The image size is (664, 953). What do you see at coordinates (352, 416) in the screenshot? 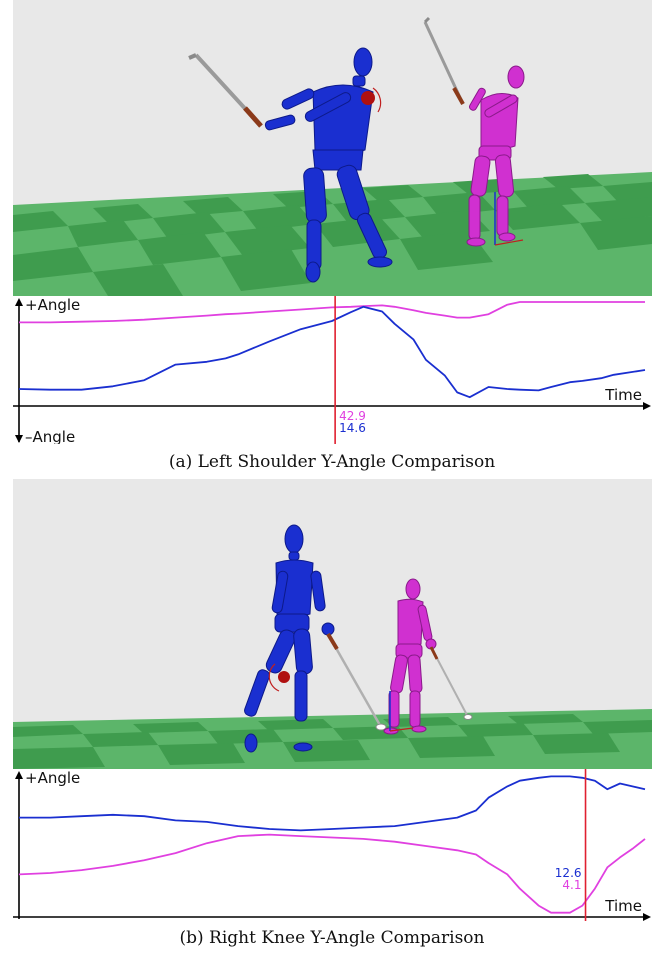
I see `cursor-value-label-0: 42.9` at bounding box center [352, 416].